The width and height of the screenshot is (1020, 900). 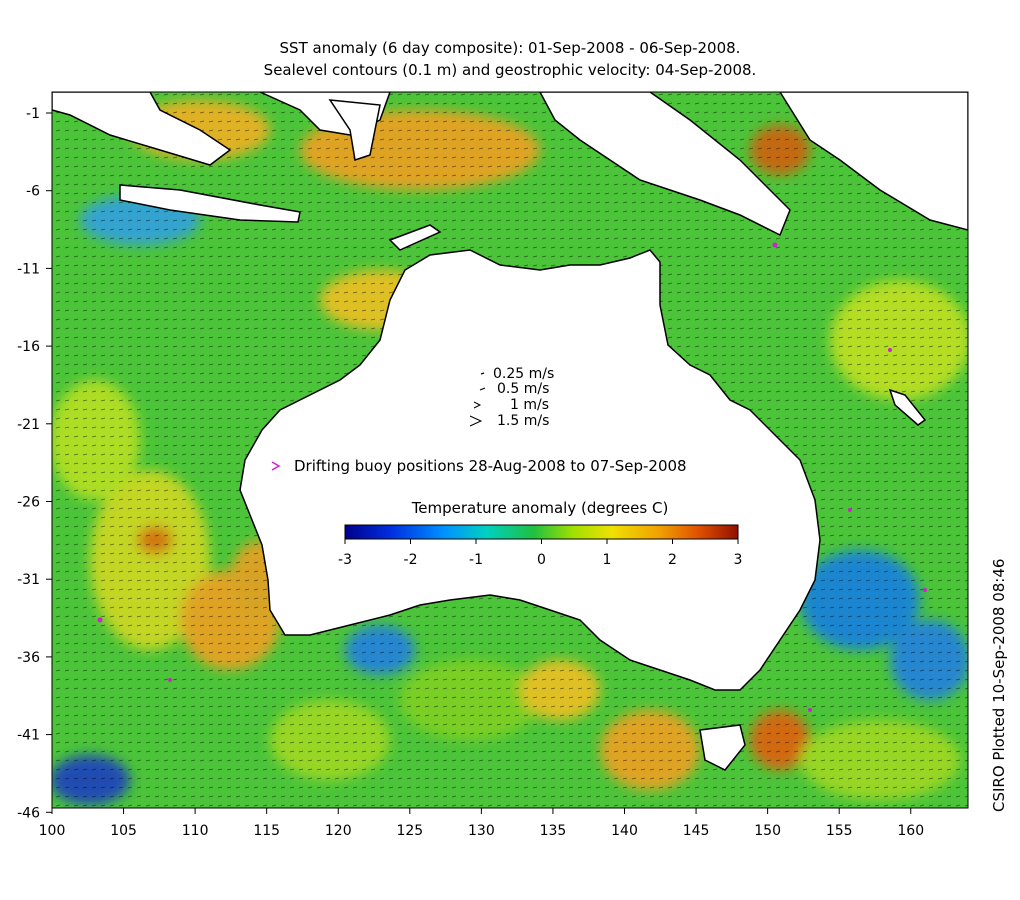 What do you see at coordinates (624, 831) in the screenshot?
I see `lon-tick-label: 140` at bounding box center [624, 831].